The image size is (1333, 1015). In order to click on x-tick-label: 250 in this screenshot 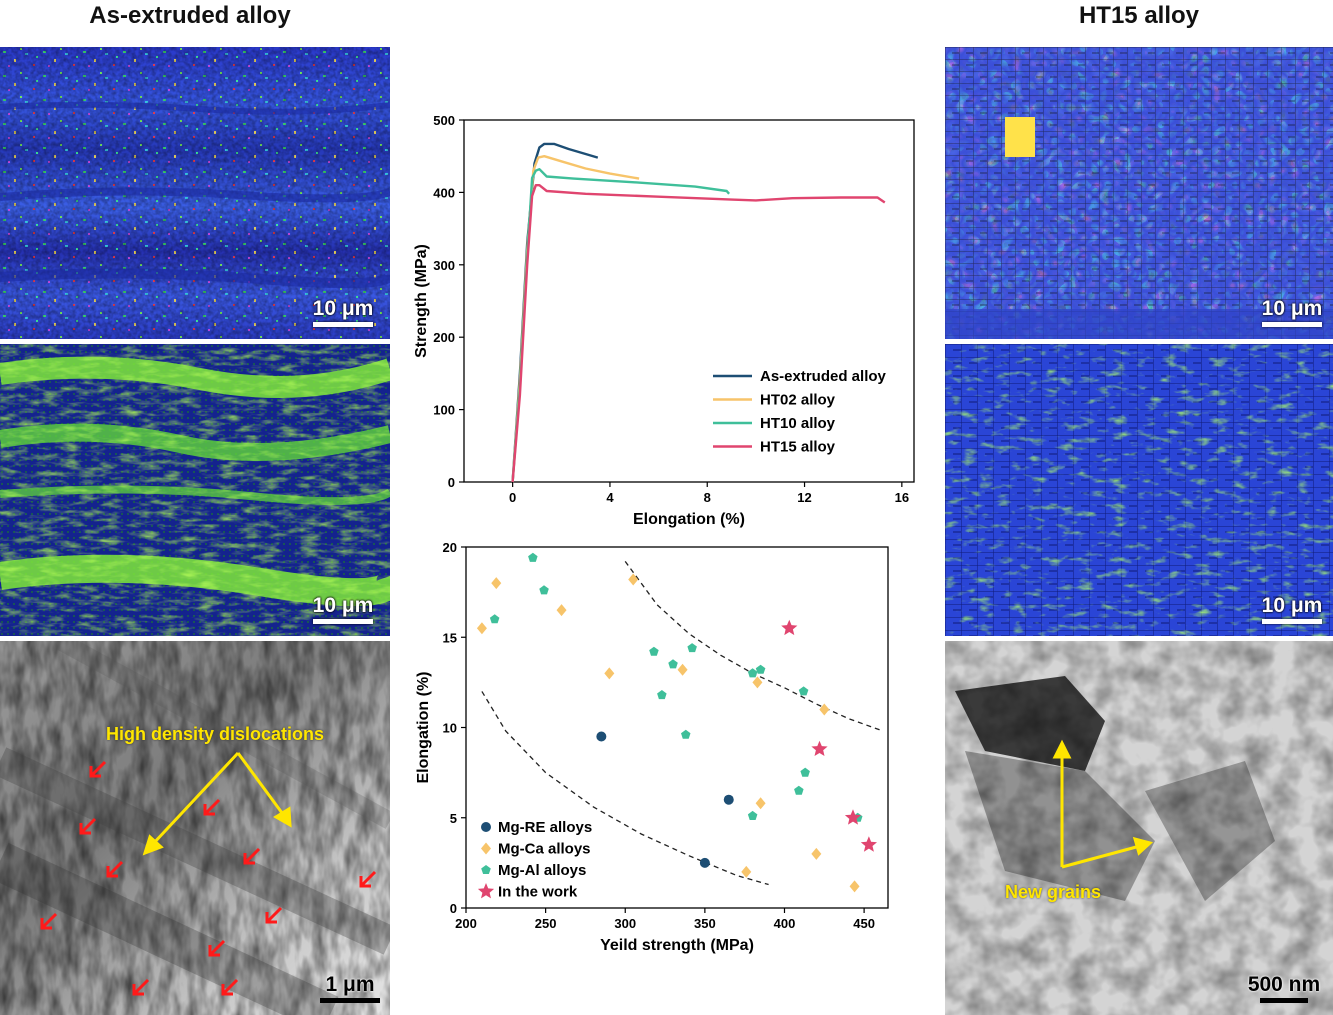, I will do `click(546, 923)`.